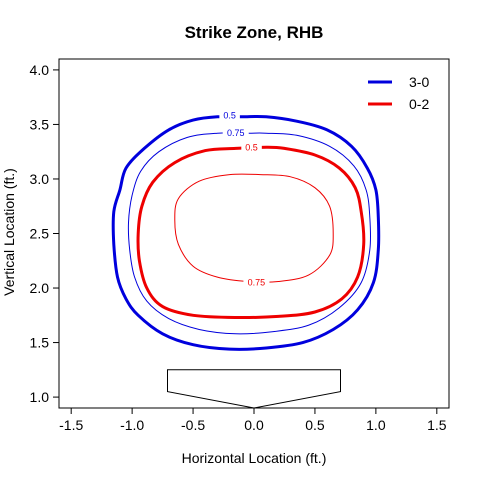  Describe the element at coordinates (40, 397) in the screenshot. I see `y-tick-label: 1.0` at that location.